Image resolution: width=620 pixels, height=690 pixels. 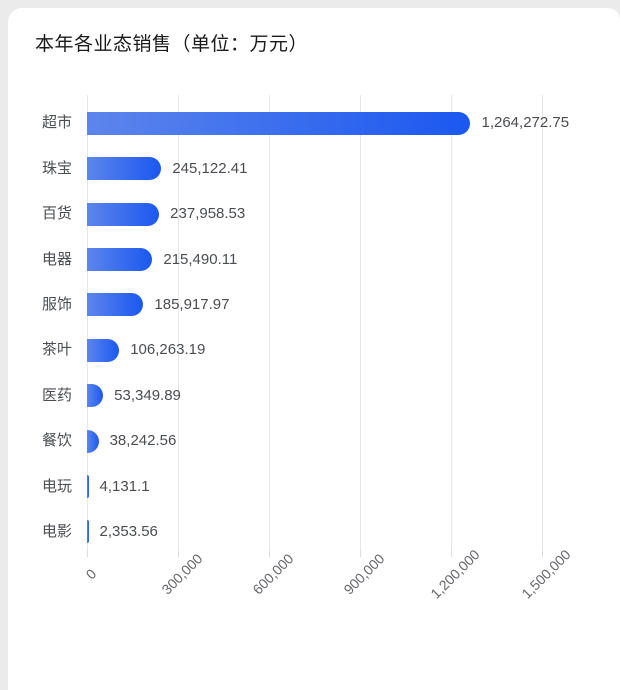 What do you see at coordinates (143, 441) in the screenshot?
I see `value-label: 38,242.56` at bounding box center [143, 441].